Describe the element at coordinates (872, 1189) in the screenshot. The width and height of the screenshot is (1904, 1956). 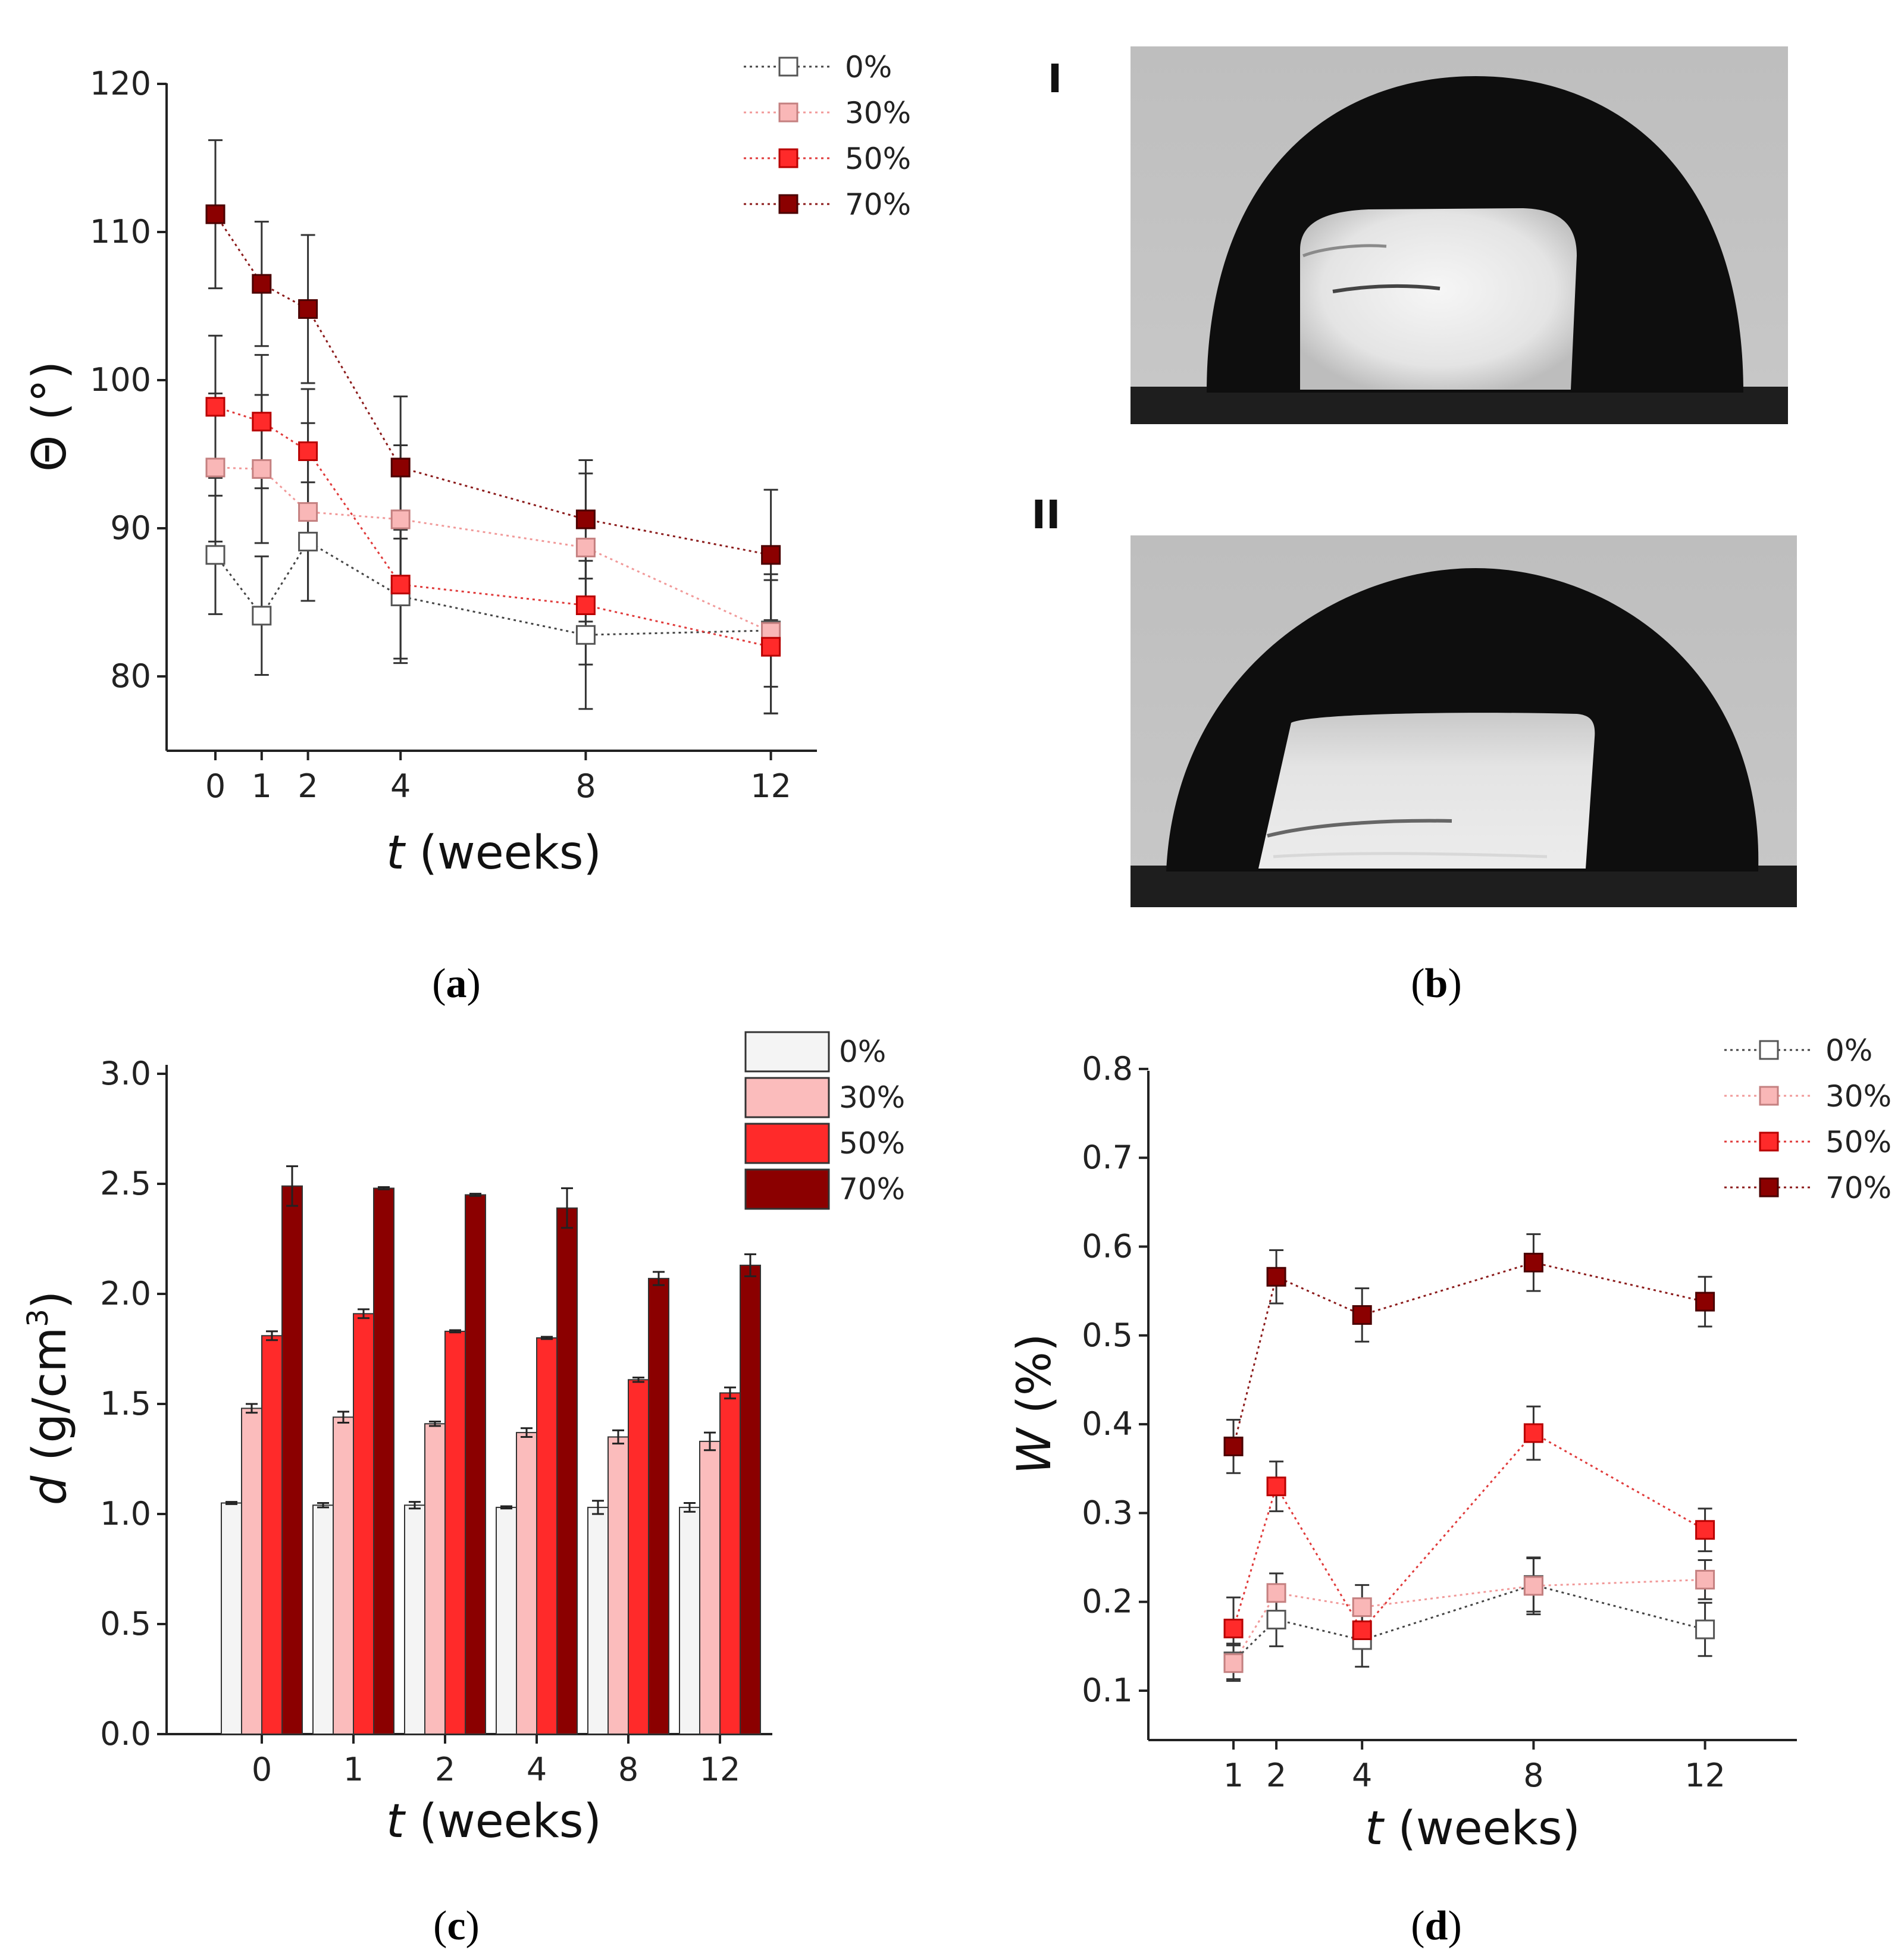
I see `chart-c-legend-label: 70%` at that location.